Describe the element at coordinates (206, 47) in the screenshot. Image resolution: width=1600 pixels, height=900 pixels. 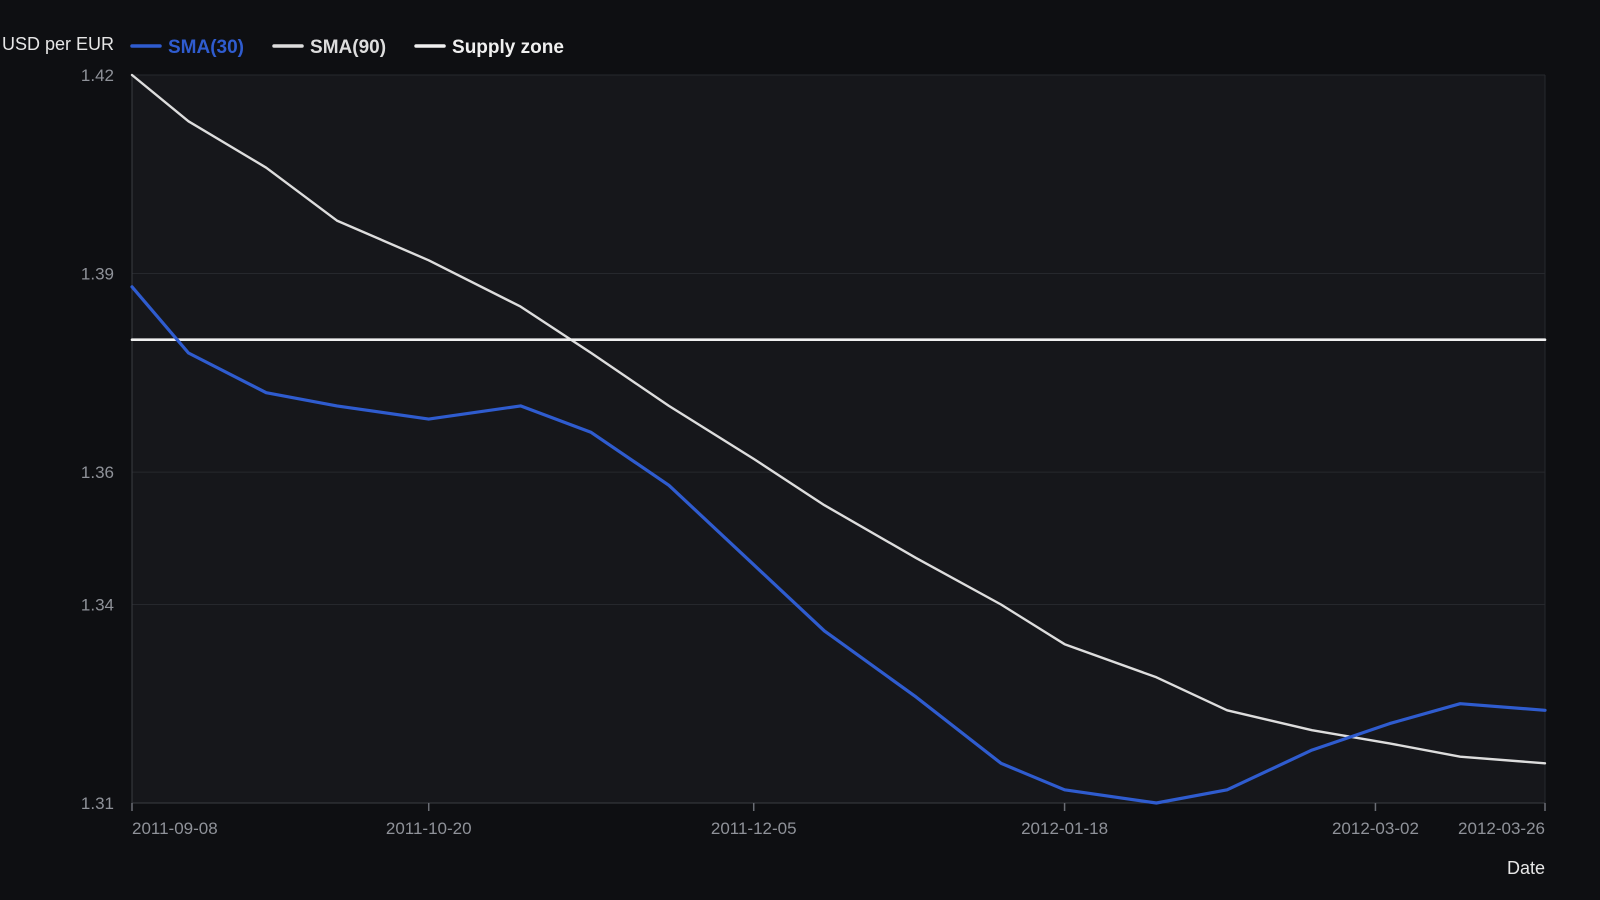
I see `legend-label-sma-30: SMA(30)` at that location.